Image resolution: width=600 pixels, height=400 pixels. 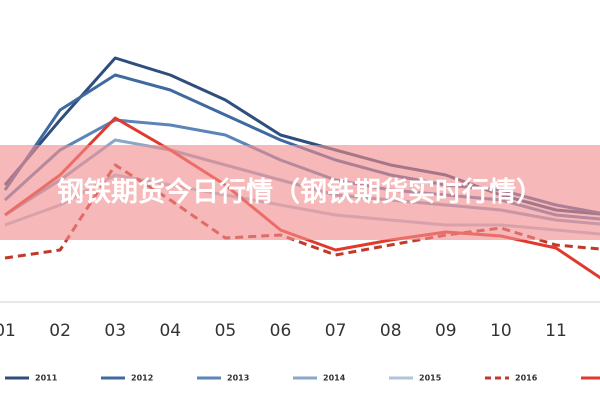 I want to click on x-tick-label: 07, so click(x=336, y=331).